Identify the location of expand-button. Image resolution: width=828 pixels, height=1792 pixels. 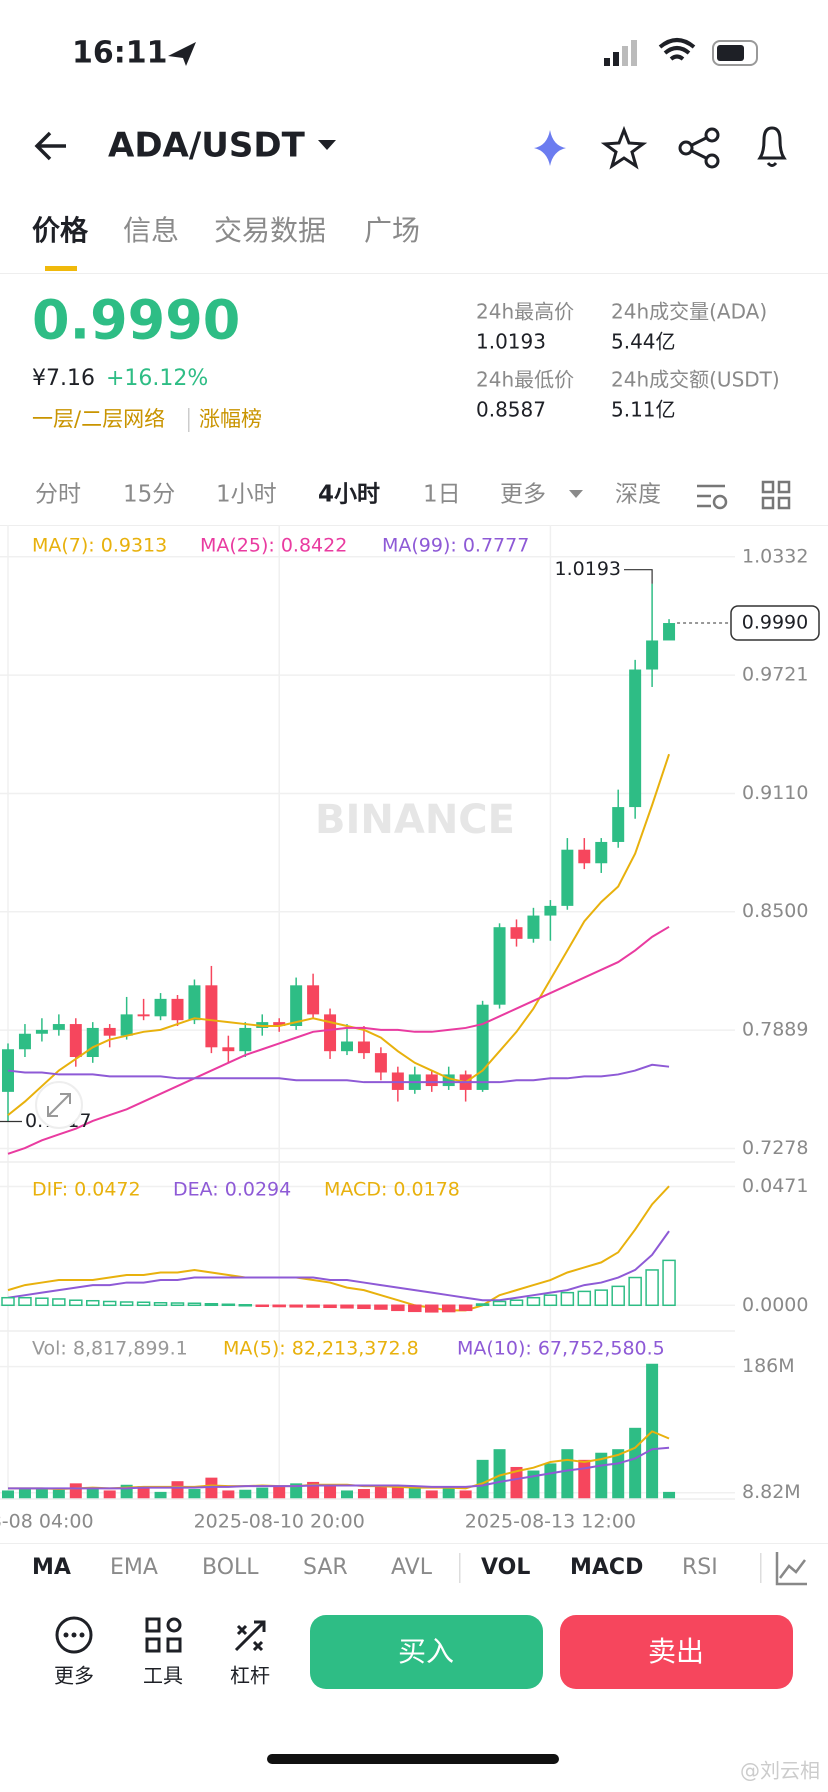
(59, 1105).